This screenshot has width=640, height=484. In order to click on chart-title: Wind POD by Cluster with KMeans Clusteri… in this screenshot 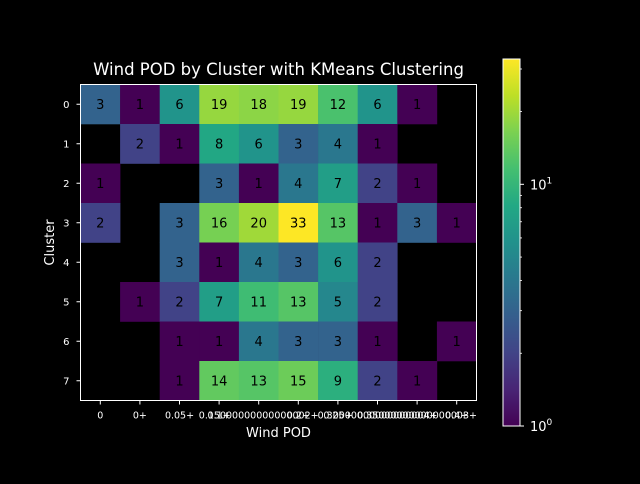, I will do `click(278, 69)`.